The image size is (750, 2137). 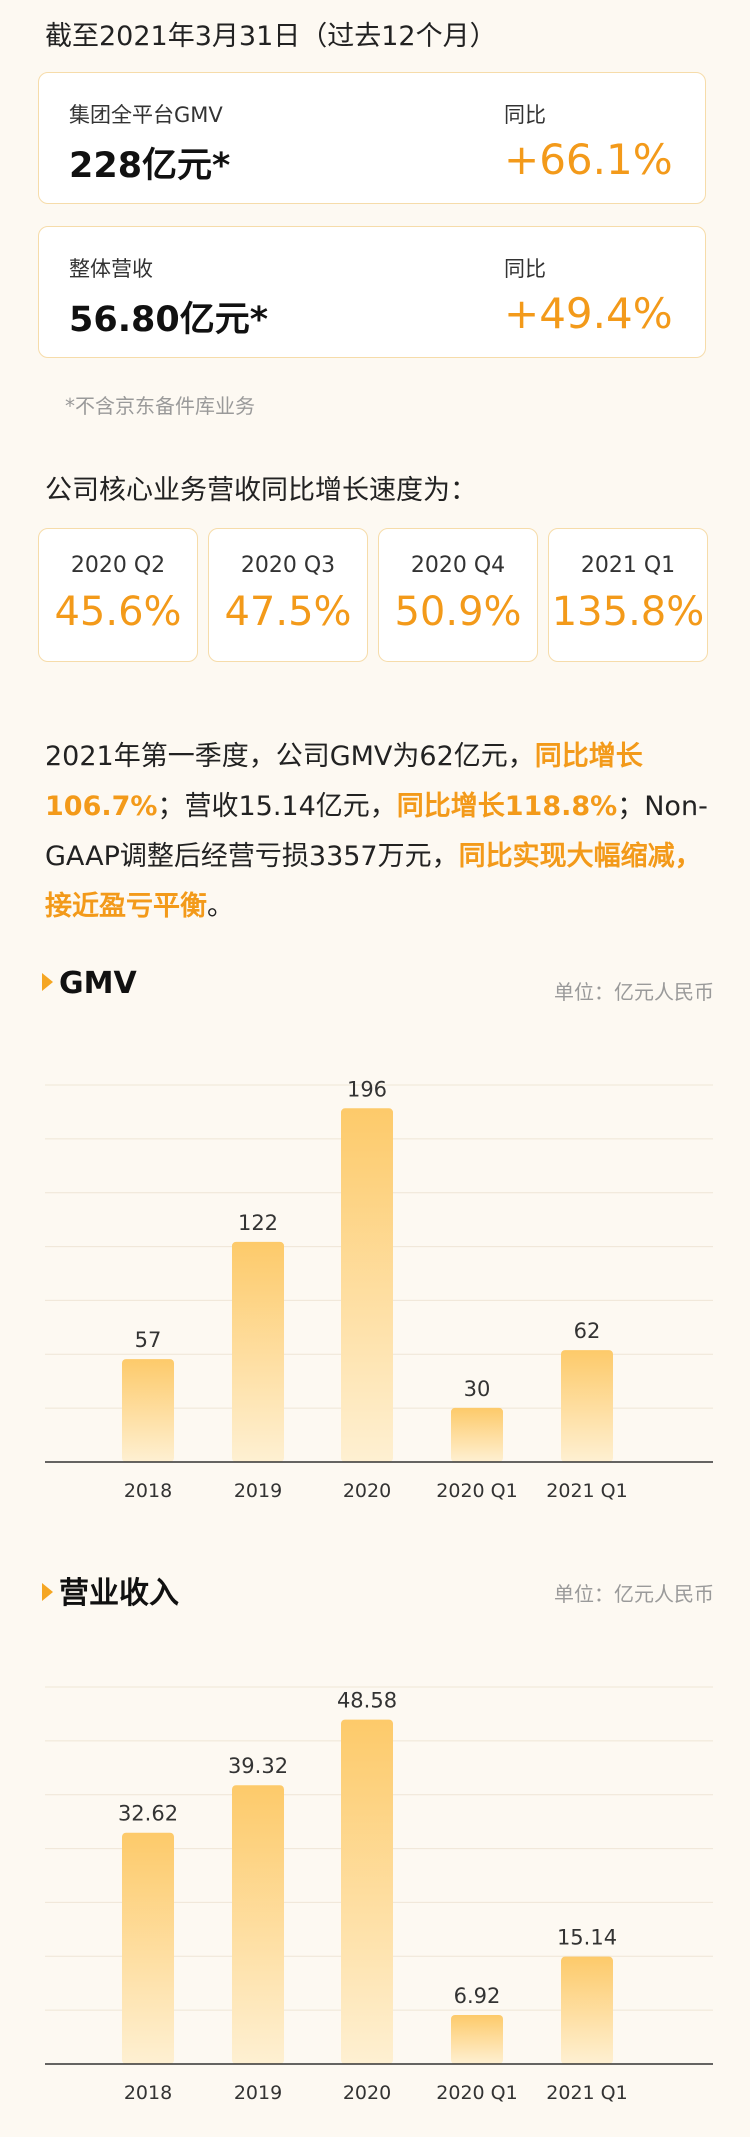 What do you see at coordinates (628, 565) in the screenshot?
I see `growth-quarter: 2021 Q1` at bounding box center [628, 565].